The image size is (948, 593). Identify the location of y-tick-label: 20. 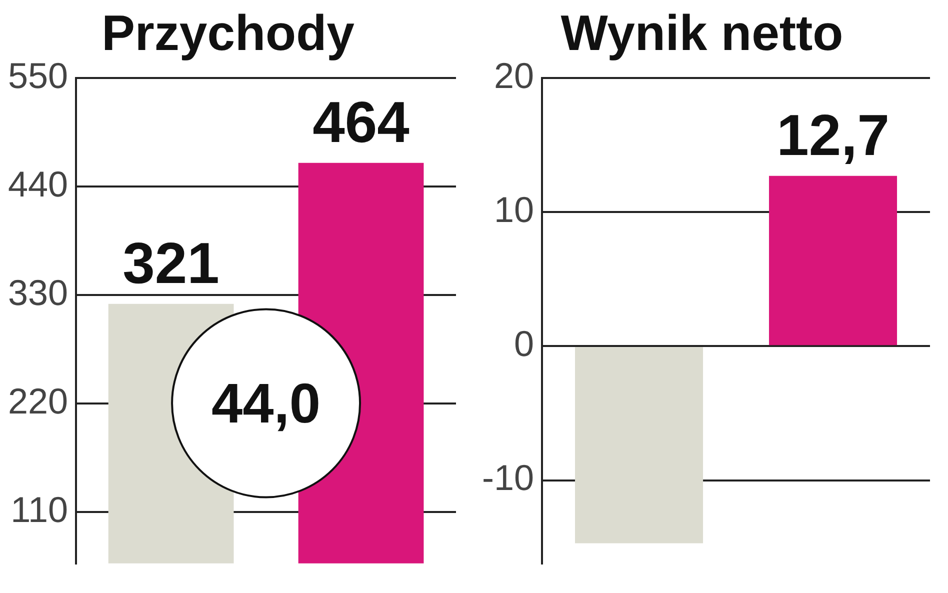
(514, 75).